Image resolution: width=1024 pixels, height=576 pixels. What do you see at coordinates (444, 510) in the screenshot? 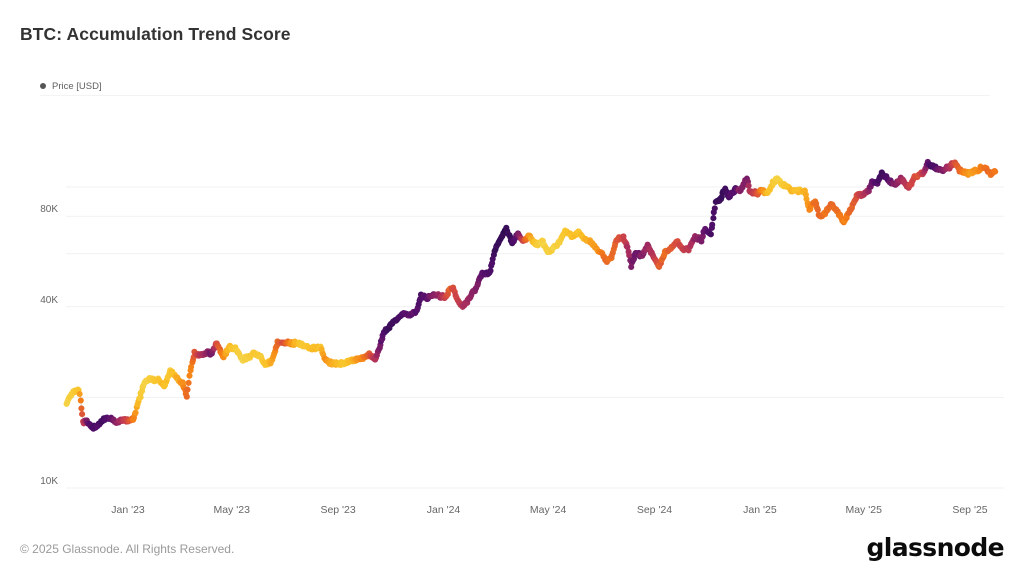
I see `x-tick-label: Jan '24` at bounding box center [444, 510].